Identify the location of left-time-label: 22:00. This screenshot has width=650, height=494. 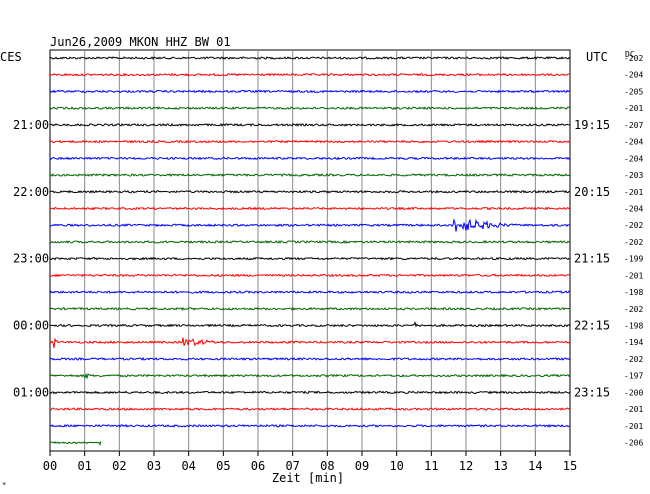
(31, 192).